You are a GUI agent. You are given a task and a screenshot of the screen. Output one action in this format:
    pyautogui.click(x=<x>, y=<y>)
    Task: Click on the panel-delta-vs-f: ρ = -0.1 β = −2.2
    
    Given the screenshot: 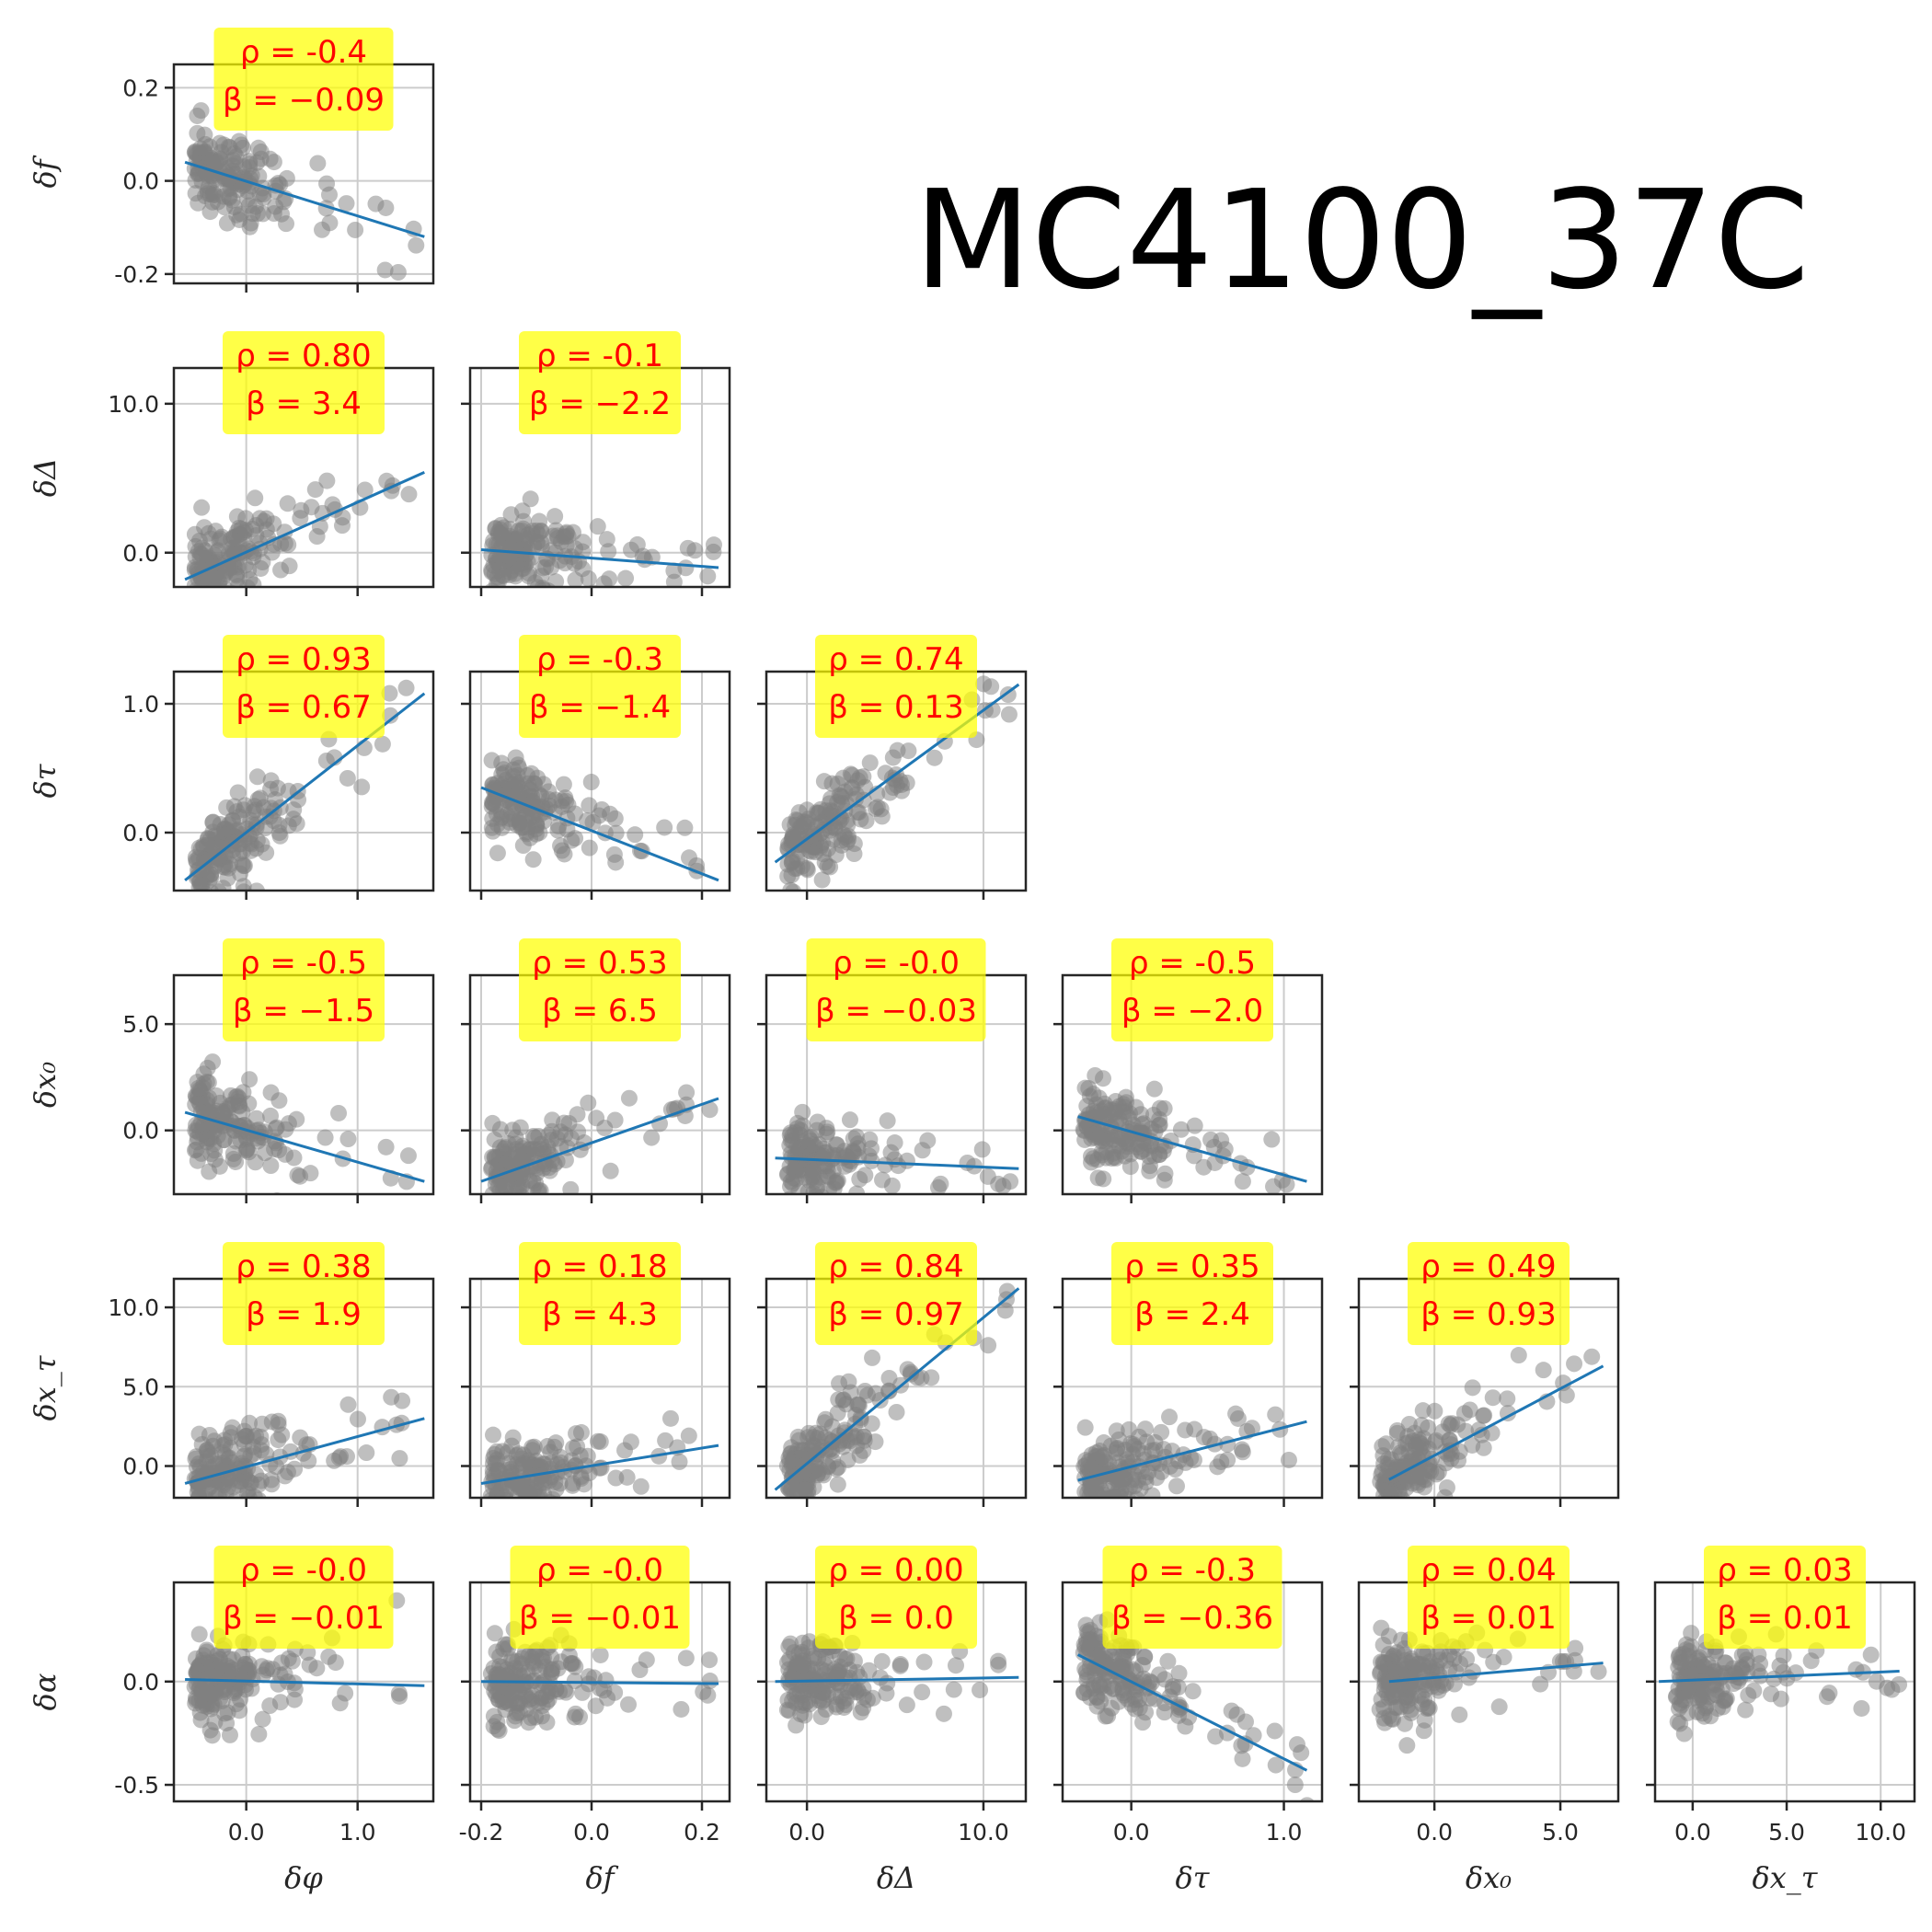 What is the action you would take?
    pyautogui.click(x=596, y=463)
    